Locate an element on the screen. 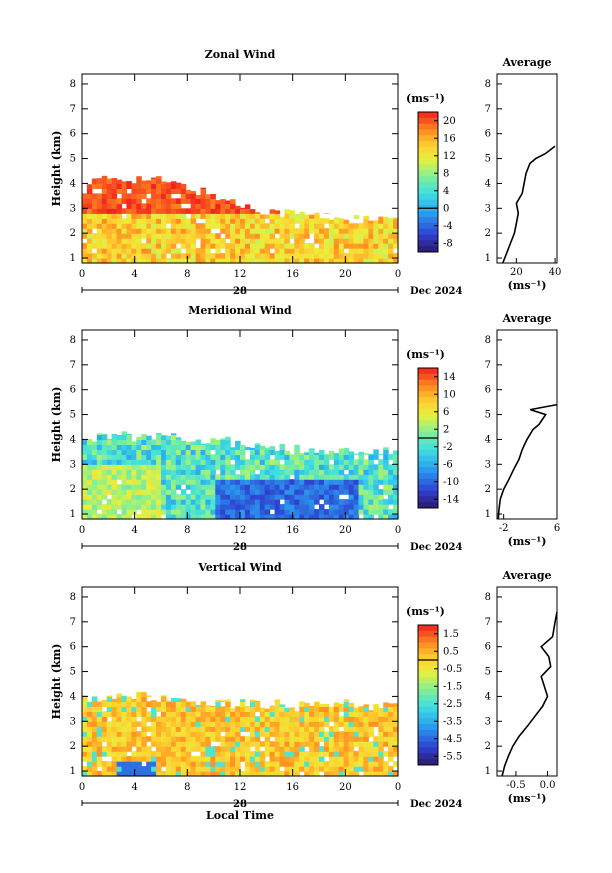 The image size is (612, 873). profile-y-tick-label: 4 is located at coordinates (488, 439).